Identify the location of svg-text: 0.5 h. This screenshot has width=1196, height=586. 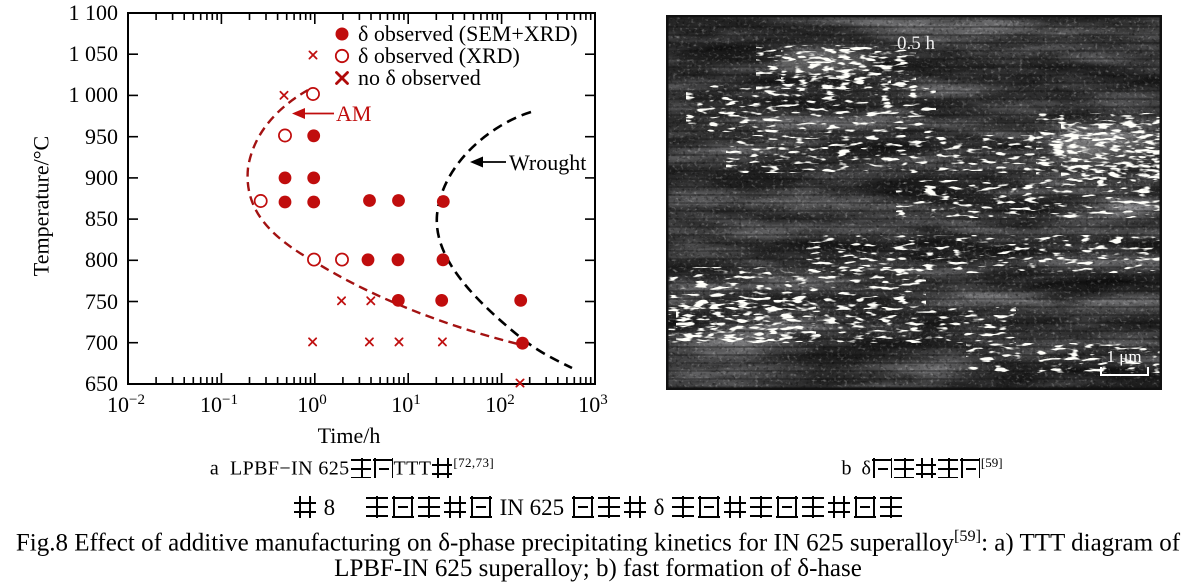
(916, 43).